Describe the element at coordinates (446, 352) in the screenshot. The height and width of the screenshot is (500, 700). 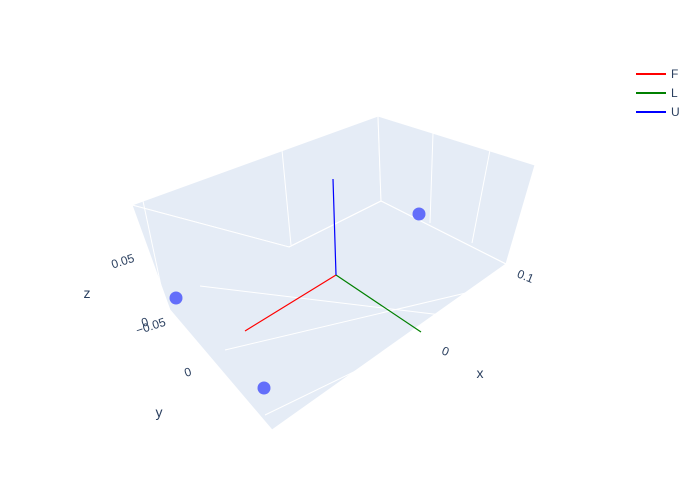
I see `x-tick-label: 0` at that location.